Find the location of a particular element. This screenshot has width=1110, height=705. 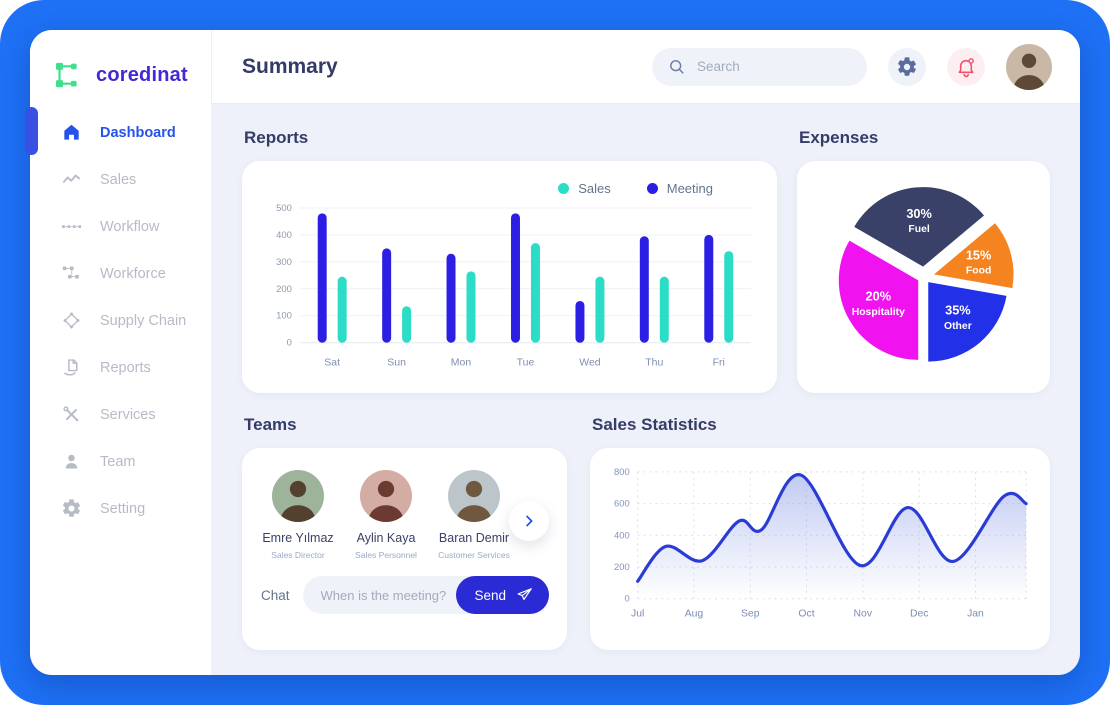

brand: coredinat is located at coordinates (120, 75).